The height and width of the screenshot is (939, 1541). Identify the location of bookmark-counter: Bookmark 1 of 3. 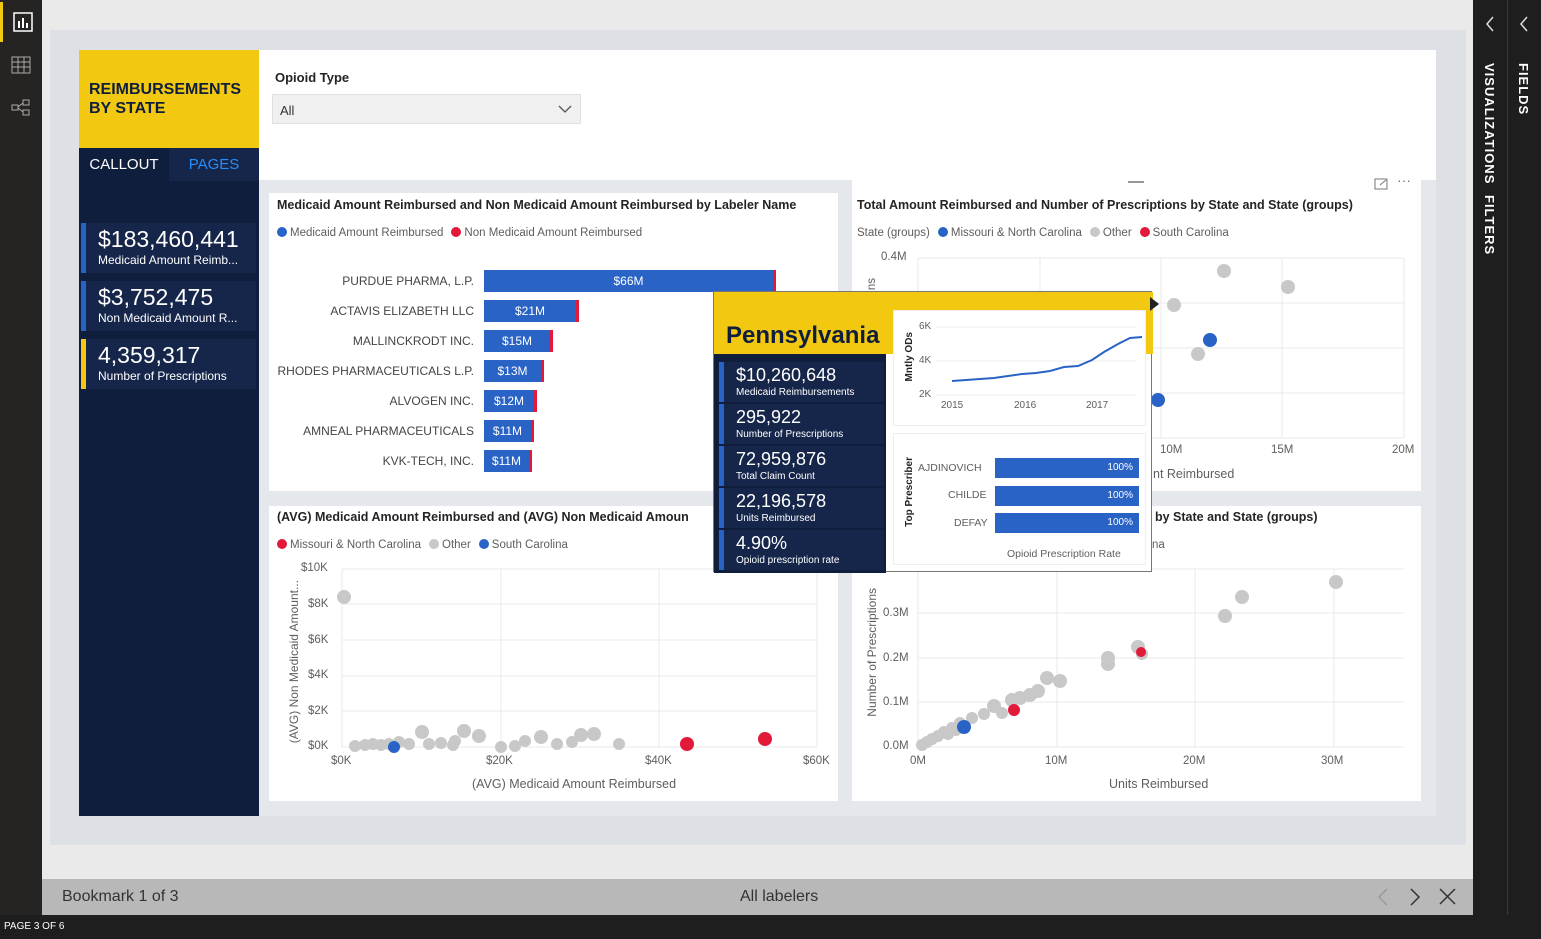
(120, 896).